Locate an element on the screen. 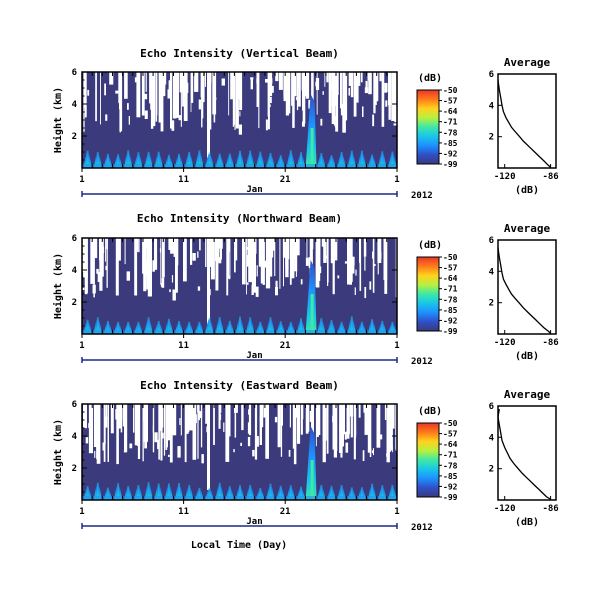  x-tick-label: 21 is located at coordinates (285, 512).